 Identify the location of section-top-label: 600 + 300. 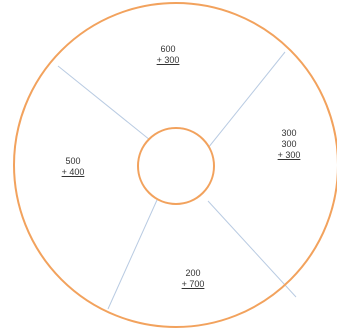
(168, 55).